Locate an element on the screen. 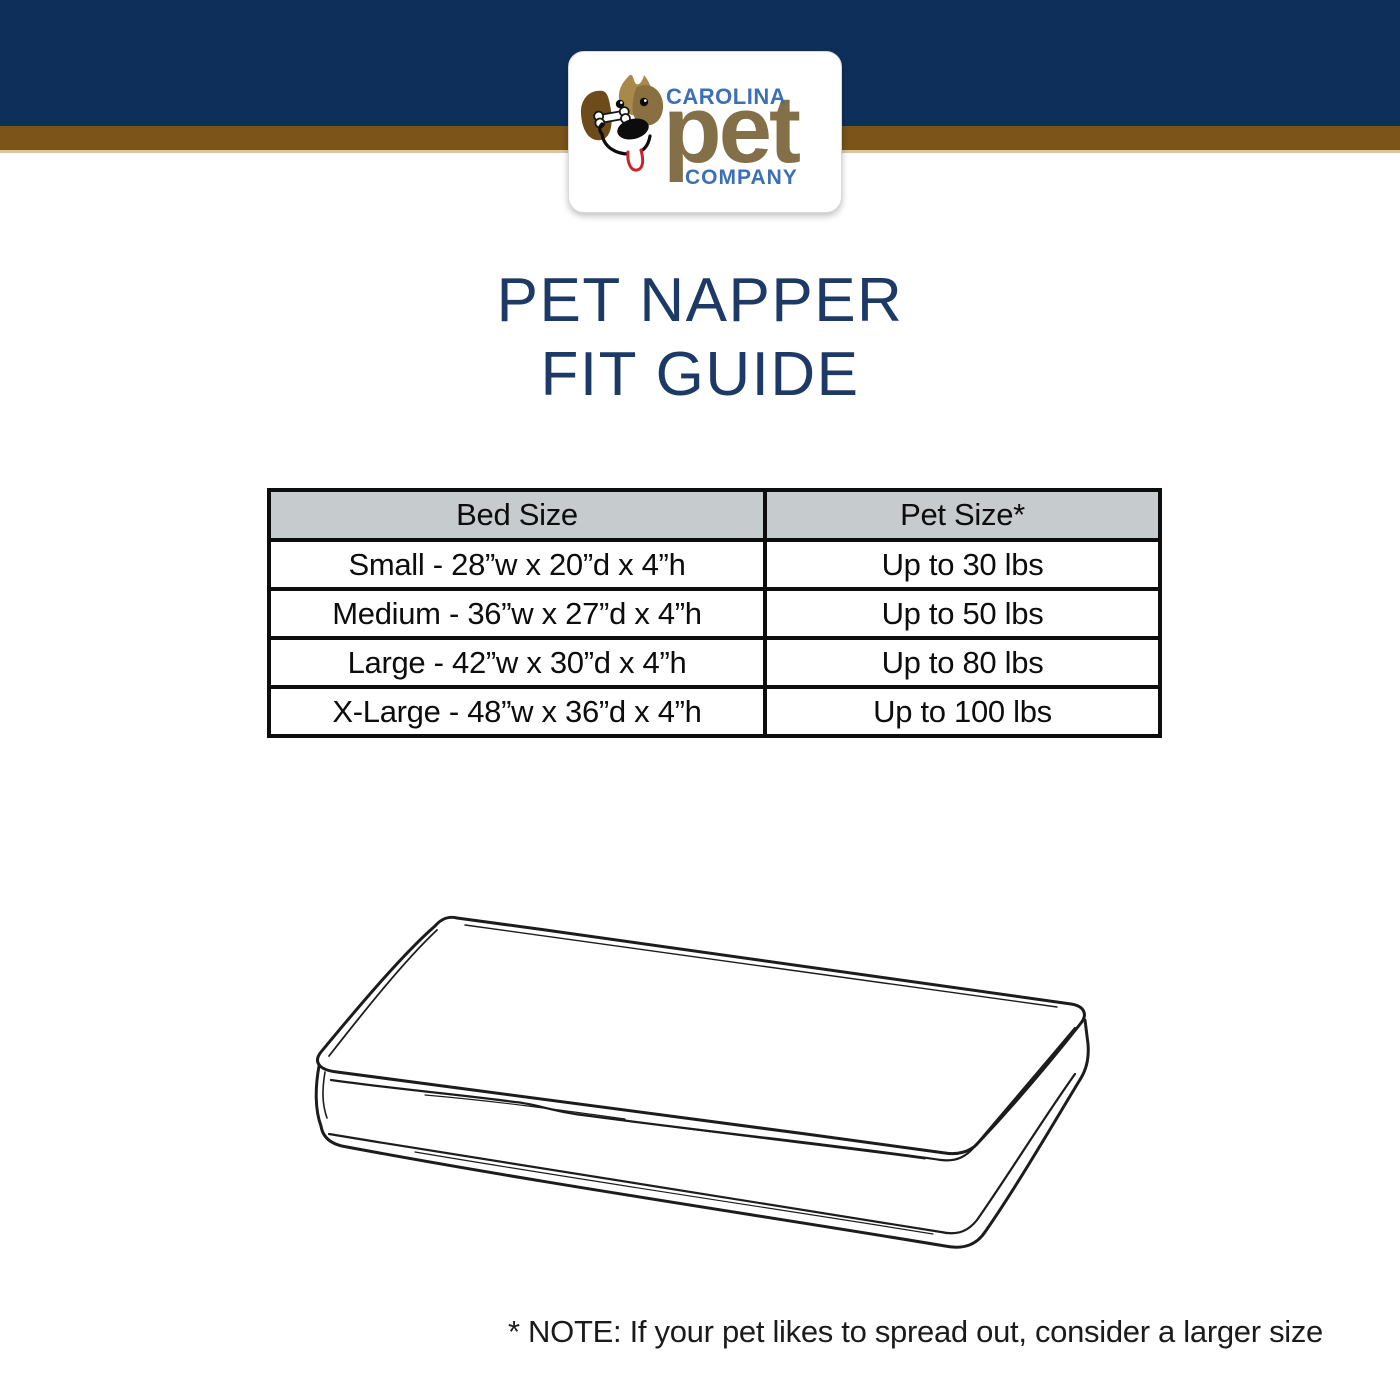  brand-word-pet: pet is located at coordinates (732, 129).